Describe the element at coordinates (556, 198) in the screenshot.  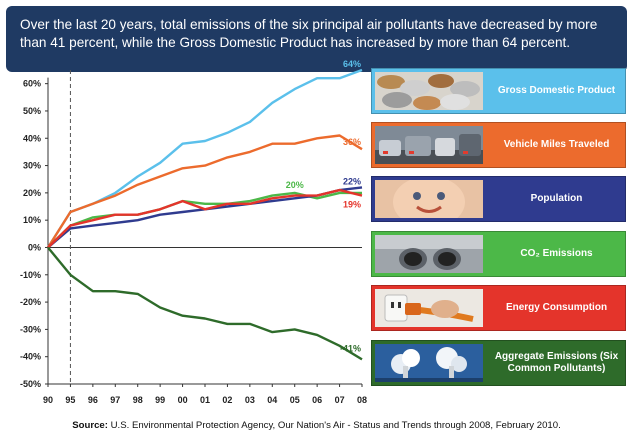
I see `legend-label: Population` at that location.